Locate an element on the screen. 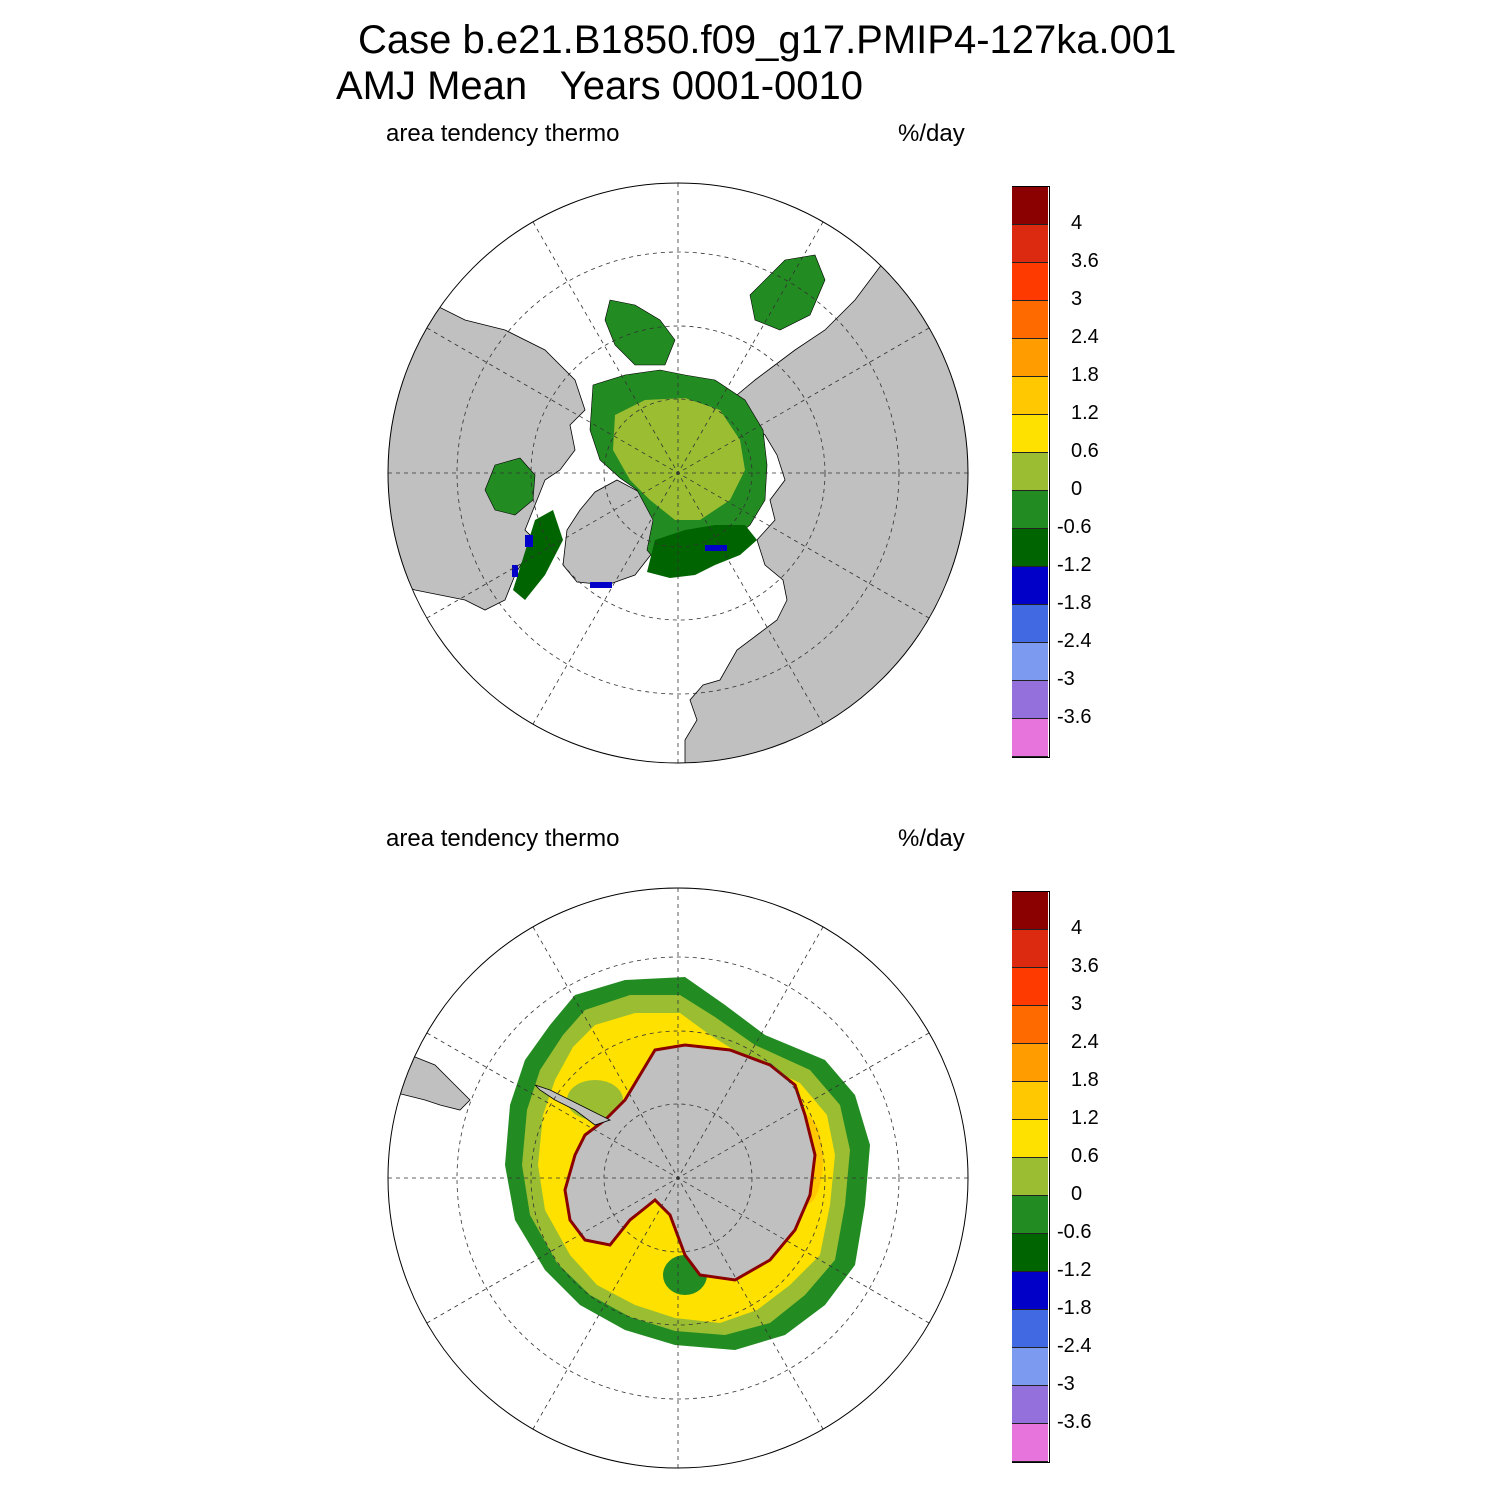 This screenshot has width=1500, height=1500. south-graticule is located at coordinates (678, 1178).